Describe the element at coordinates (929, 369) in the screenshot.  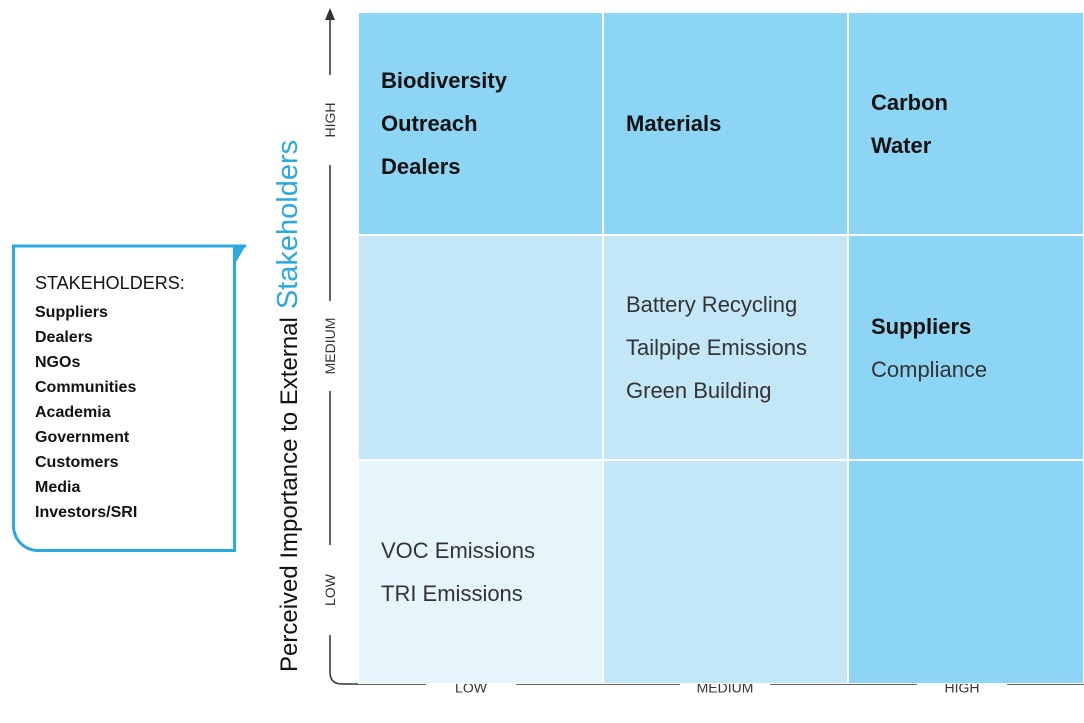
I see `cell-item: Compliance` at that location.